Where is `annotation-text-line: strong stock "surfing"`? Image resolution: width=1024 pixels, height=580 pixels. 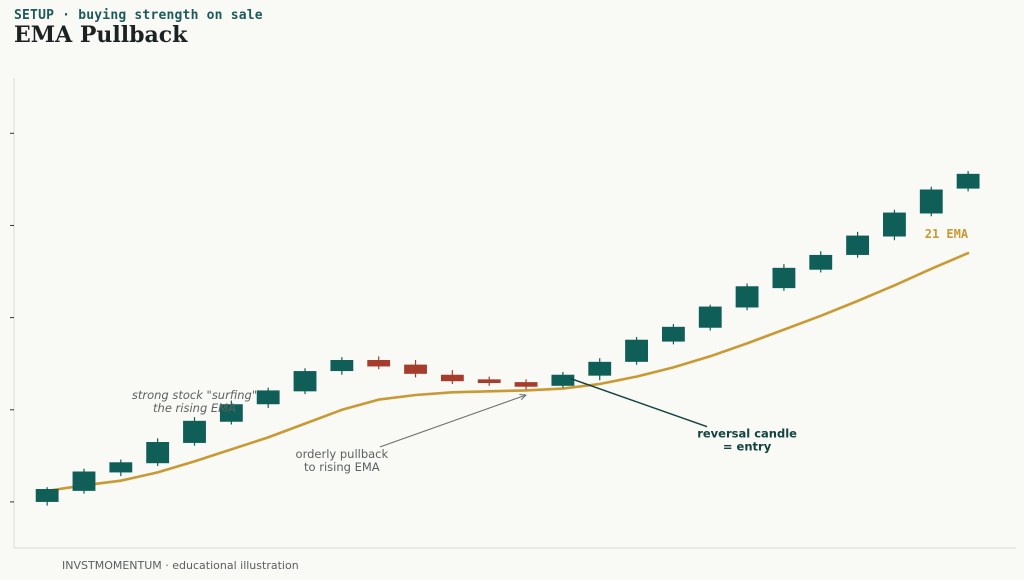
annotation-text-line: strong stock "surfing" is located at coordinates (194, 395).